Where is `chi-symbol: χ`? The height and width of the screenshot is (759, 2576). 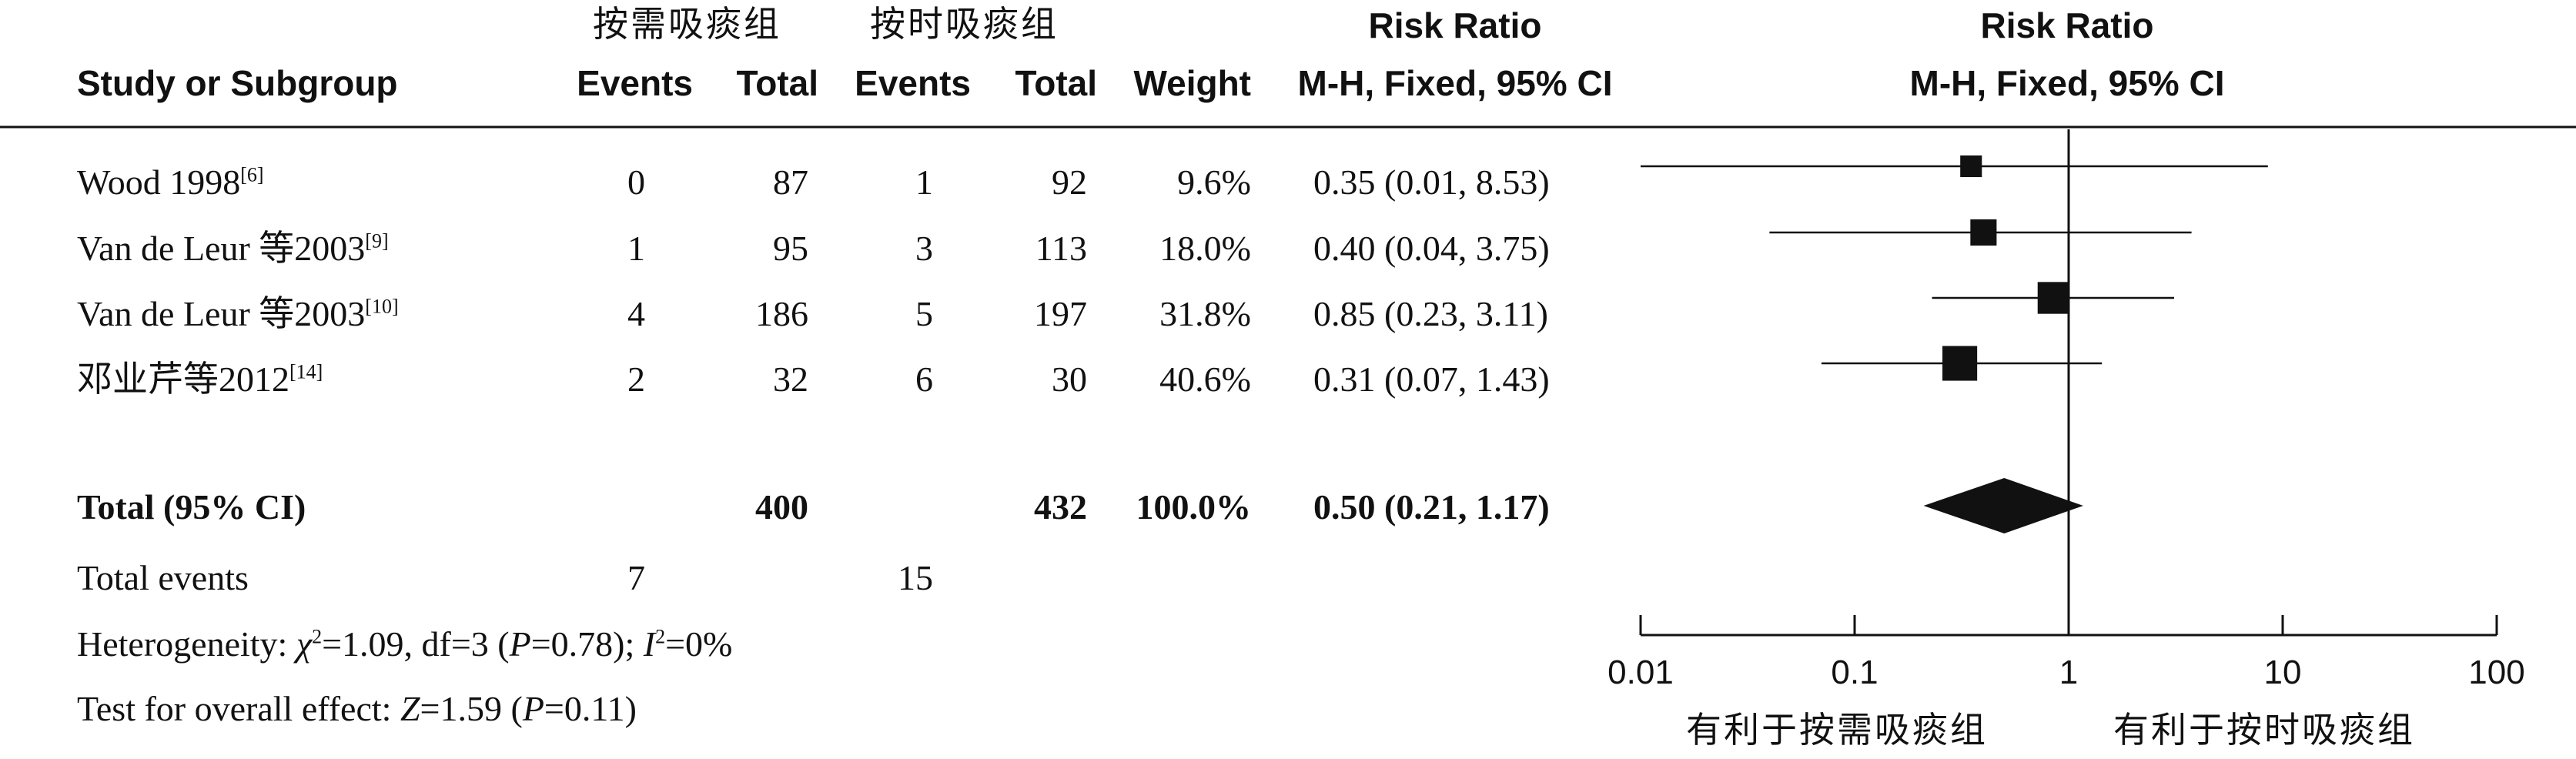
chi-symbol: χ is located at coordinates (305, 644).